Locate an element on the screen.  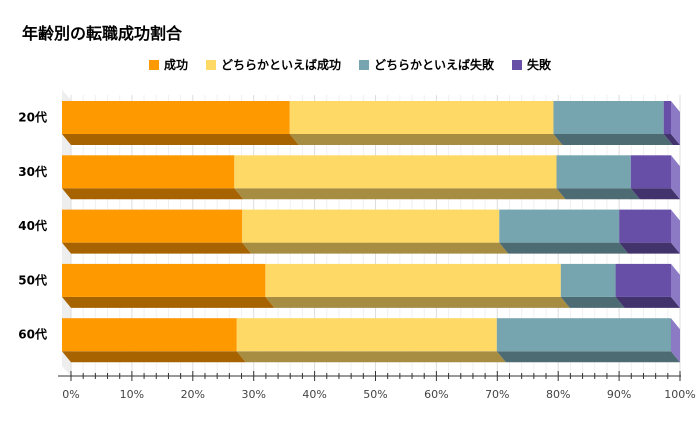
legend-item: どちらかといえば成功 is located at coordinates (273, 64).